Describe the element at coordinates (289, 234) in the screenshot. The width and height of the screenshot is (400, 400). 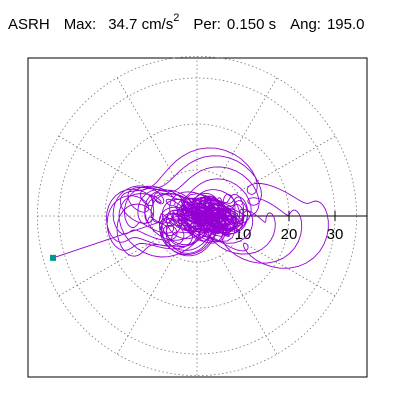
I see `x-tick-label: 20` at that location.